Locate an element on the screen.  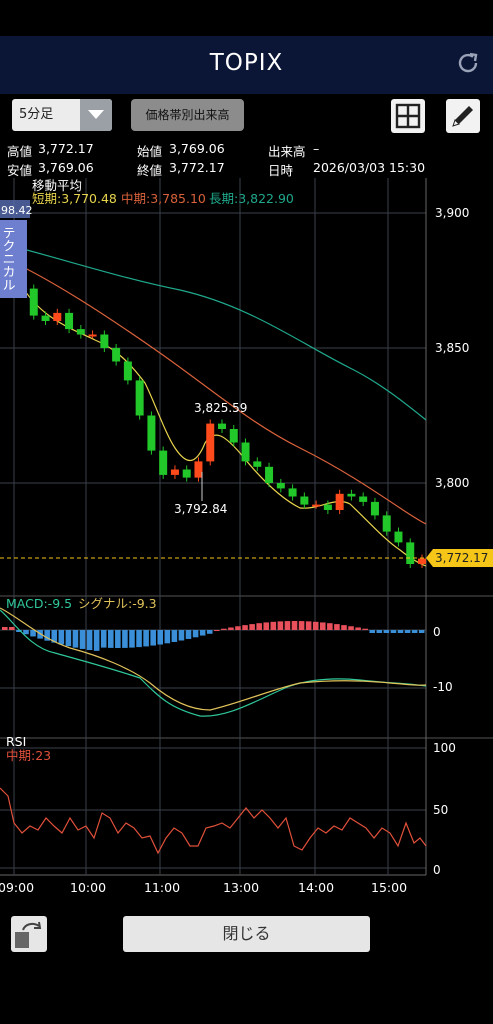
bottom-bar: 閉じる is located at coordinates (246, 961).